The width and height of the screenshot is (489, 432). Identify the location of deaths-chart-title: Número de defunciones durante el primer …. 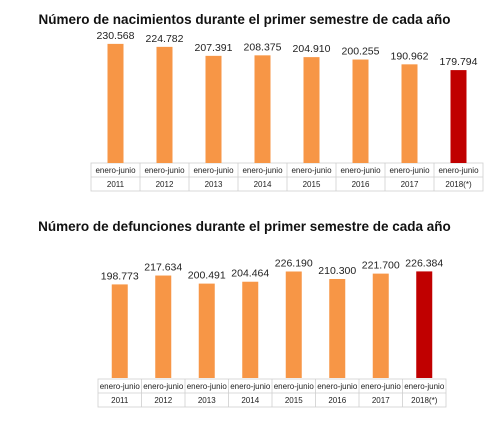
(244, 226).